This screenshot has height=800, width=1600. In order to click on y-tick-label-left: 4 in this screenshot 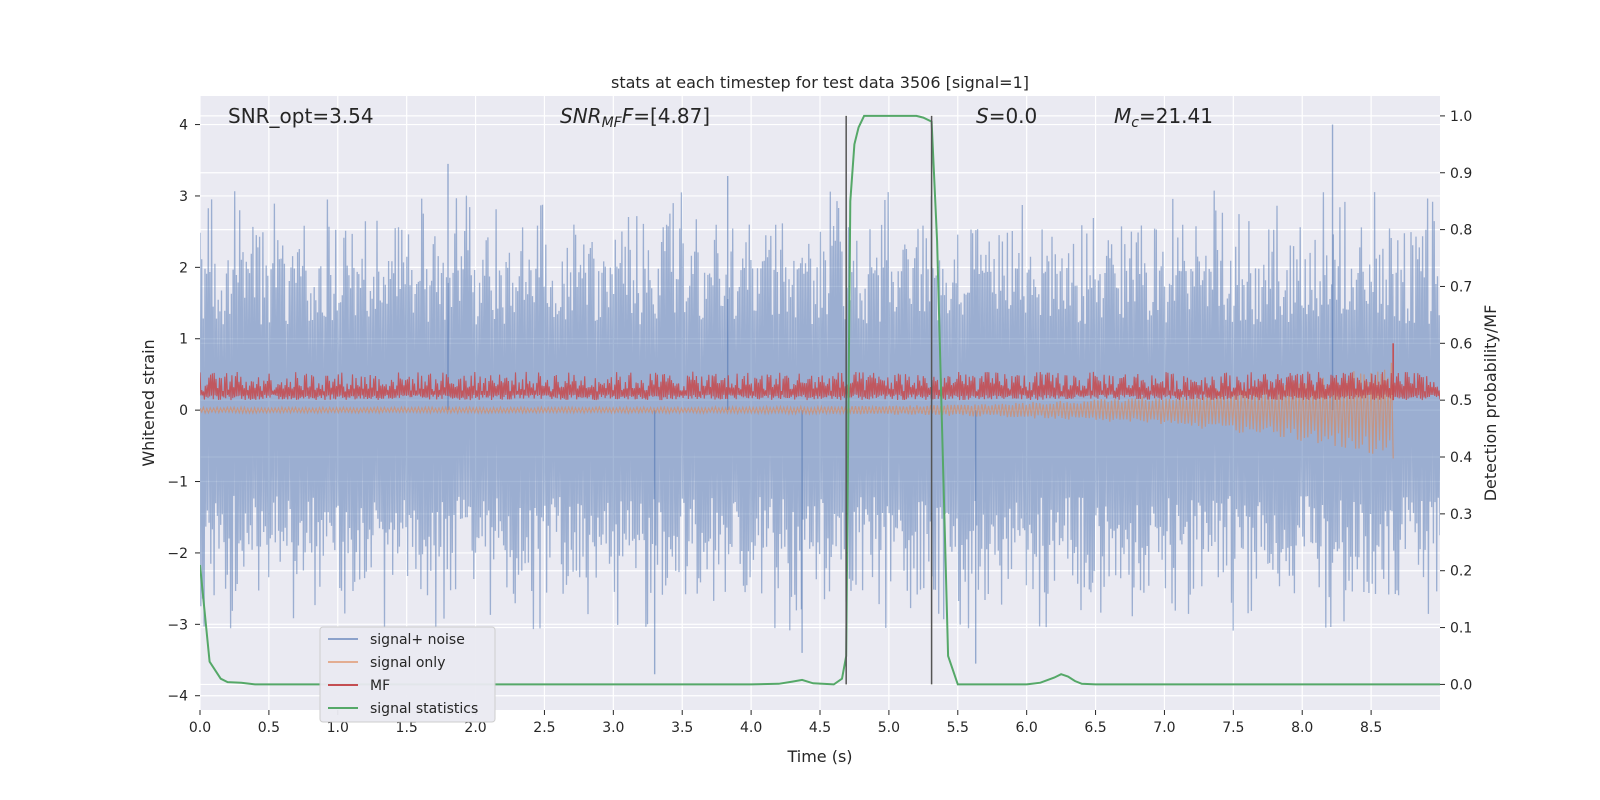, I will do `click(183, 126)`.